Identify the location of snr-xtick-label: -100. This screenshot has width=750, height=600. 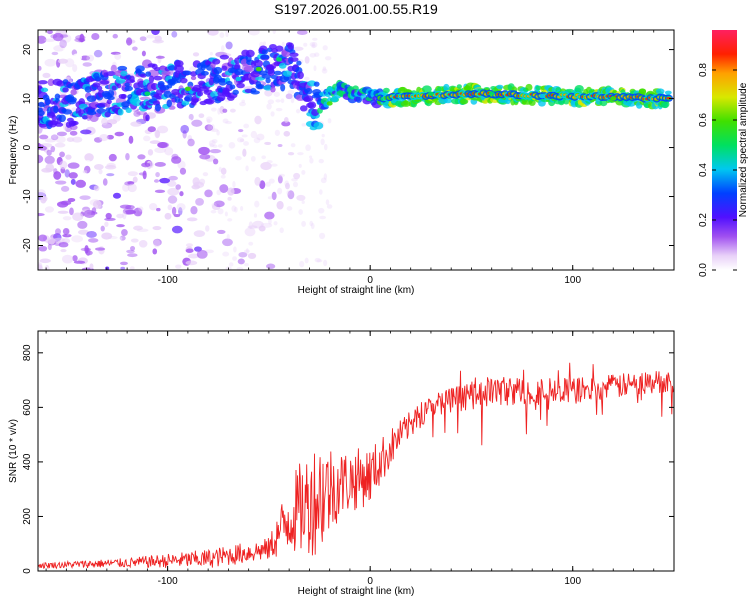
(168, 581).